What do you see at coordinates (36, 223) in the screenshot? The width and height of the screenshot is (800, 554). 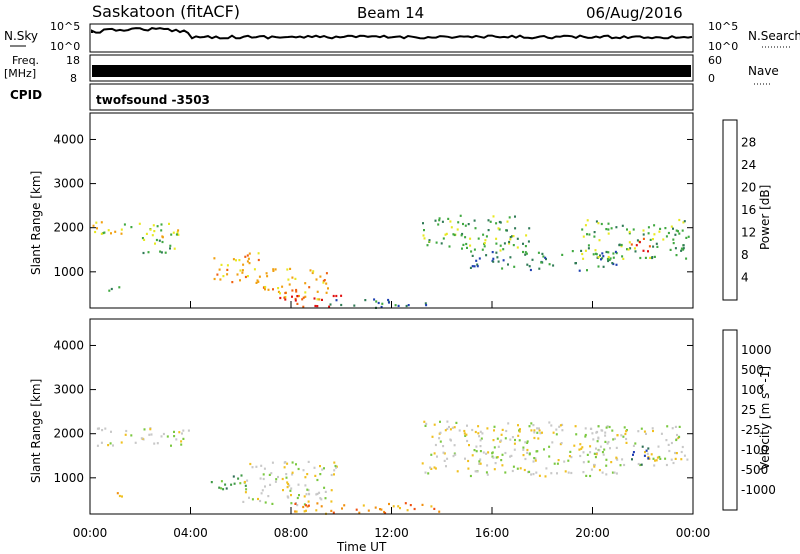 I see `power-ylabel: Slant Range [km]` at bounding box center [36, 223].